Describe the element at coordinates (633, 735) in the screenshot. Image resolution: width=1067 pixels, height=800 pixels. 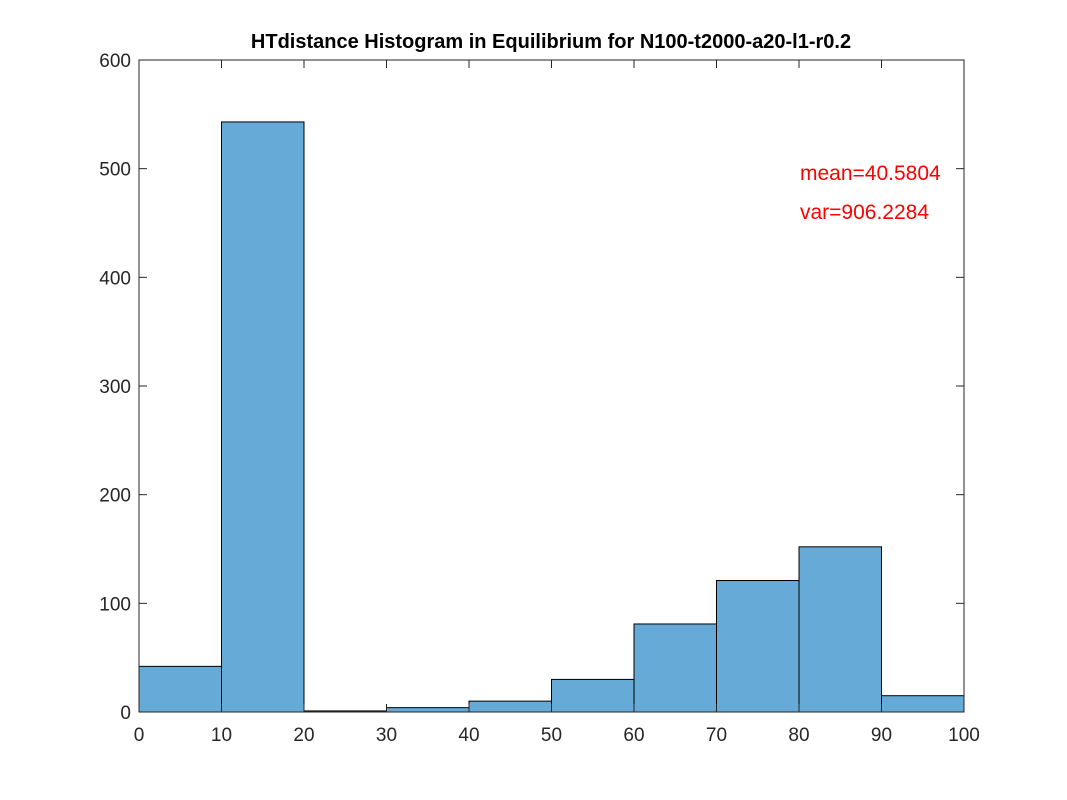
I see `x-tick-label: 60` at that location.